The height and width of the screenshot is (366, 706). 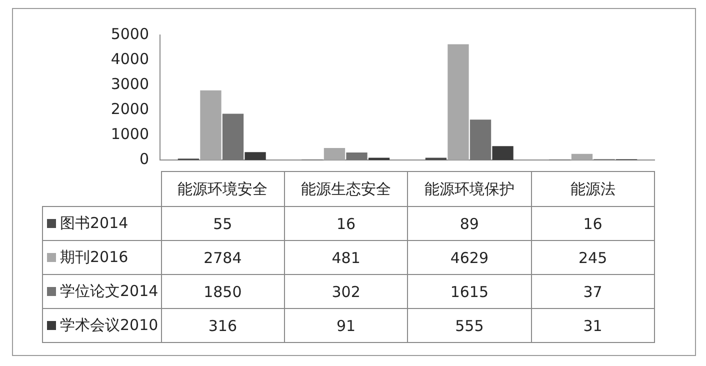 What do you see at coordinates (222, 189) in the screenshot?
I see `x-tick-label: 能源环境安全` at bounding box center [222, 189].